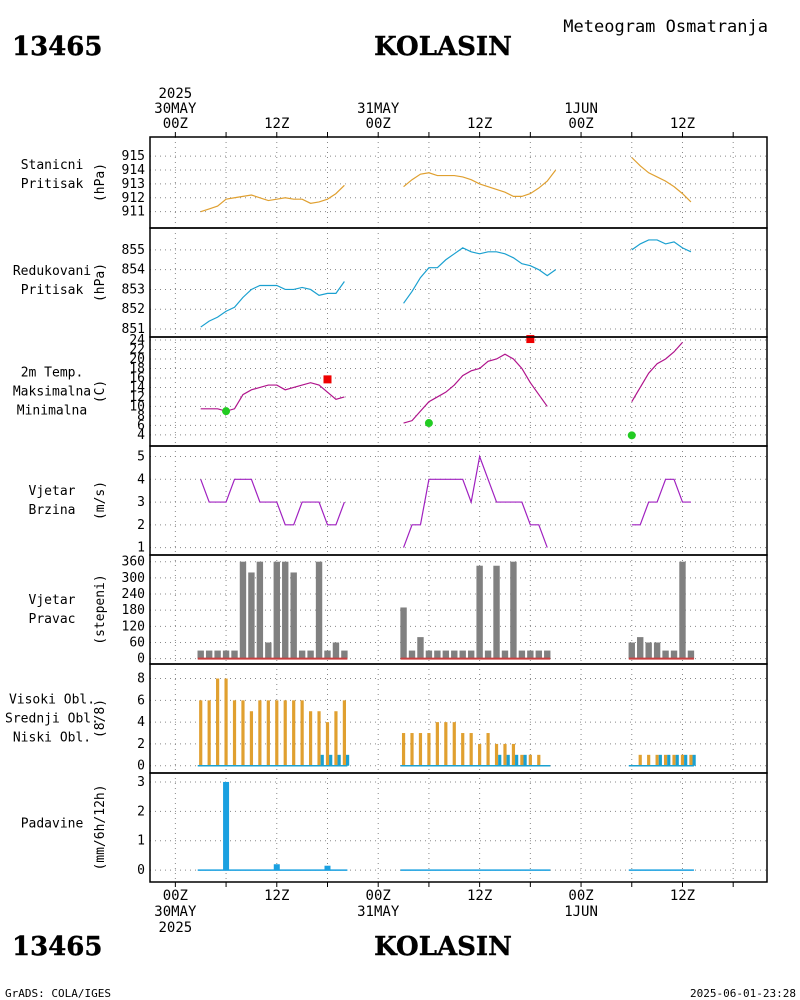  Describe the element at coordinates (52, 411) in the screenshot. I see `panel-label: Minimalna` at that location.